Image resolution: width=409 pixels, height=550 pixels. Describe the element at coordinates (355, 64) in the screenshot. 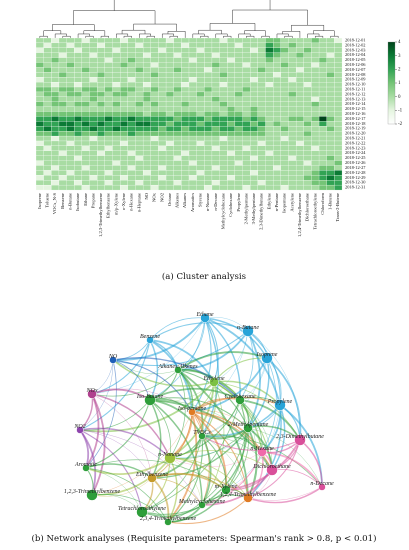

I see `row-label: 2018-12-06` at that location.